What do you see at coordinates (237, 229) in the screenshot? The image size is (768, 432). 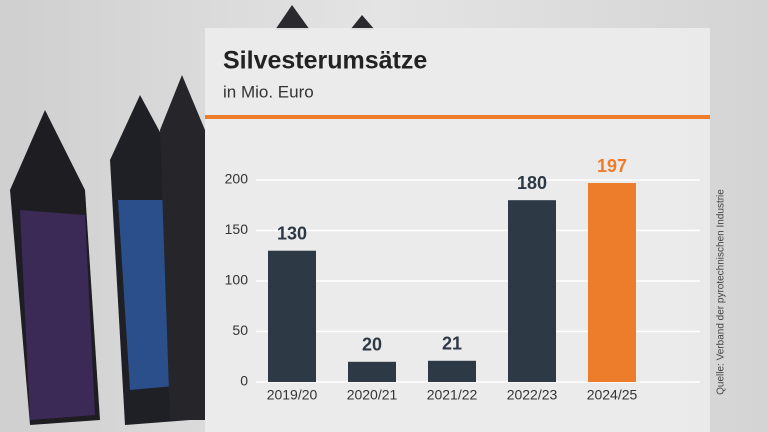 I see `y-tick-label: 150` at bounding box center [237, 229].